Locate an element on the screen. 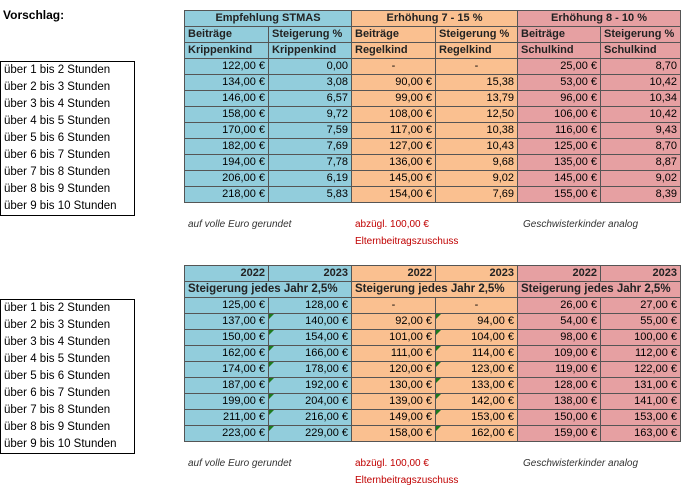 The height and width of the screenshot is (492, 698). table-row: 170,00 €7,59 117,00 €10,38 116,00 €9,43 is located at coordinates (432, 130).